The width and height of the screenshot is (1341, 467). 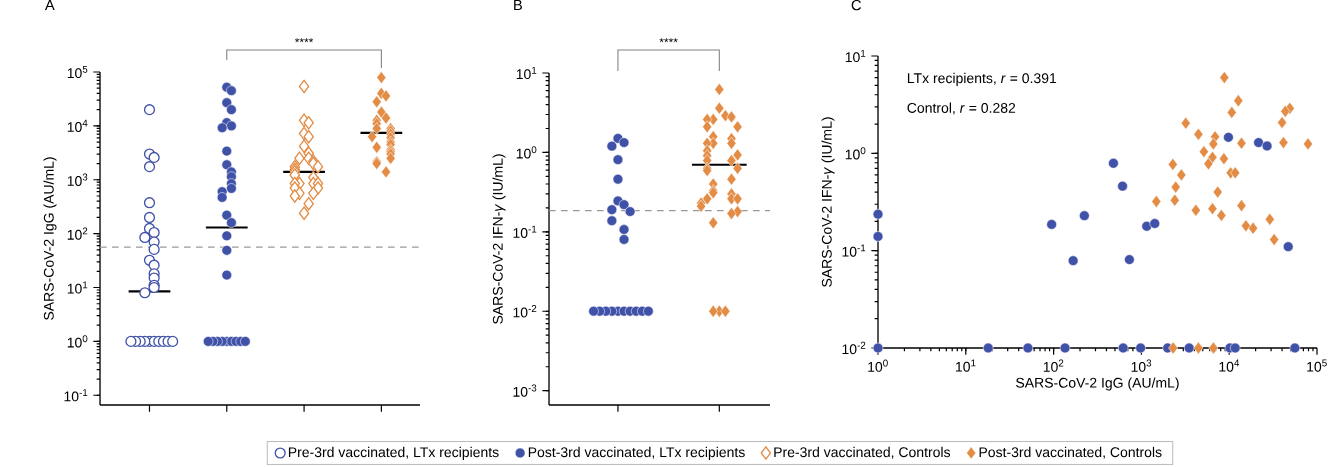 What do you see at coordinates (961, 108) in the screenshot?
I see `annotation: Control, r = 0.282` at bounding box center [961, 108].